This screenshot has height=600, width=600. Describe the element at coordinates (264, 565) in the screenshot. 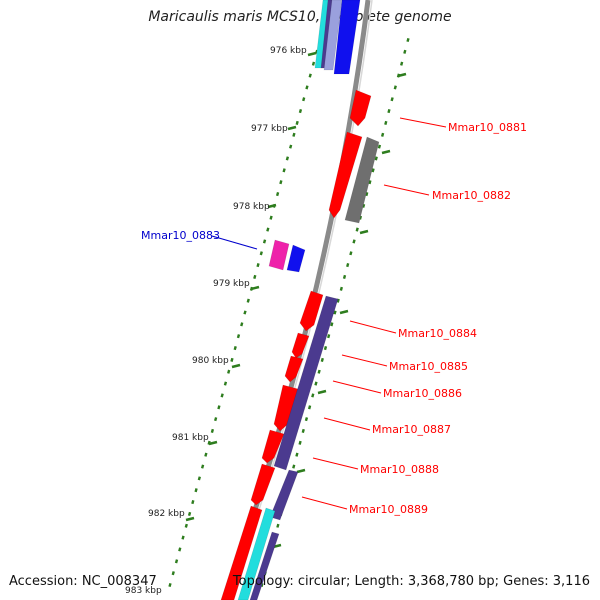

I see `cds-purple-bottom` at that location.